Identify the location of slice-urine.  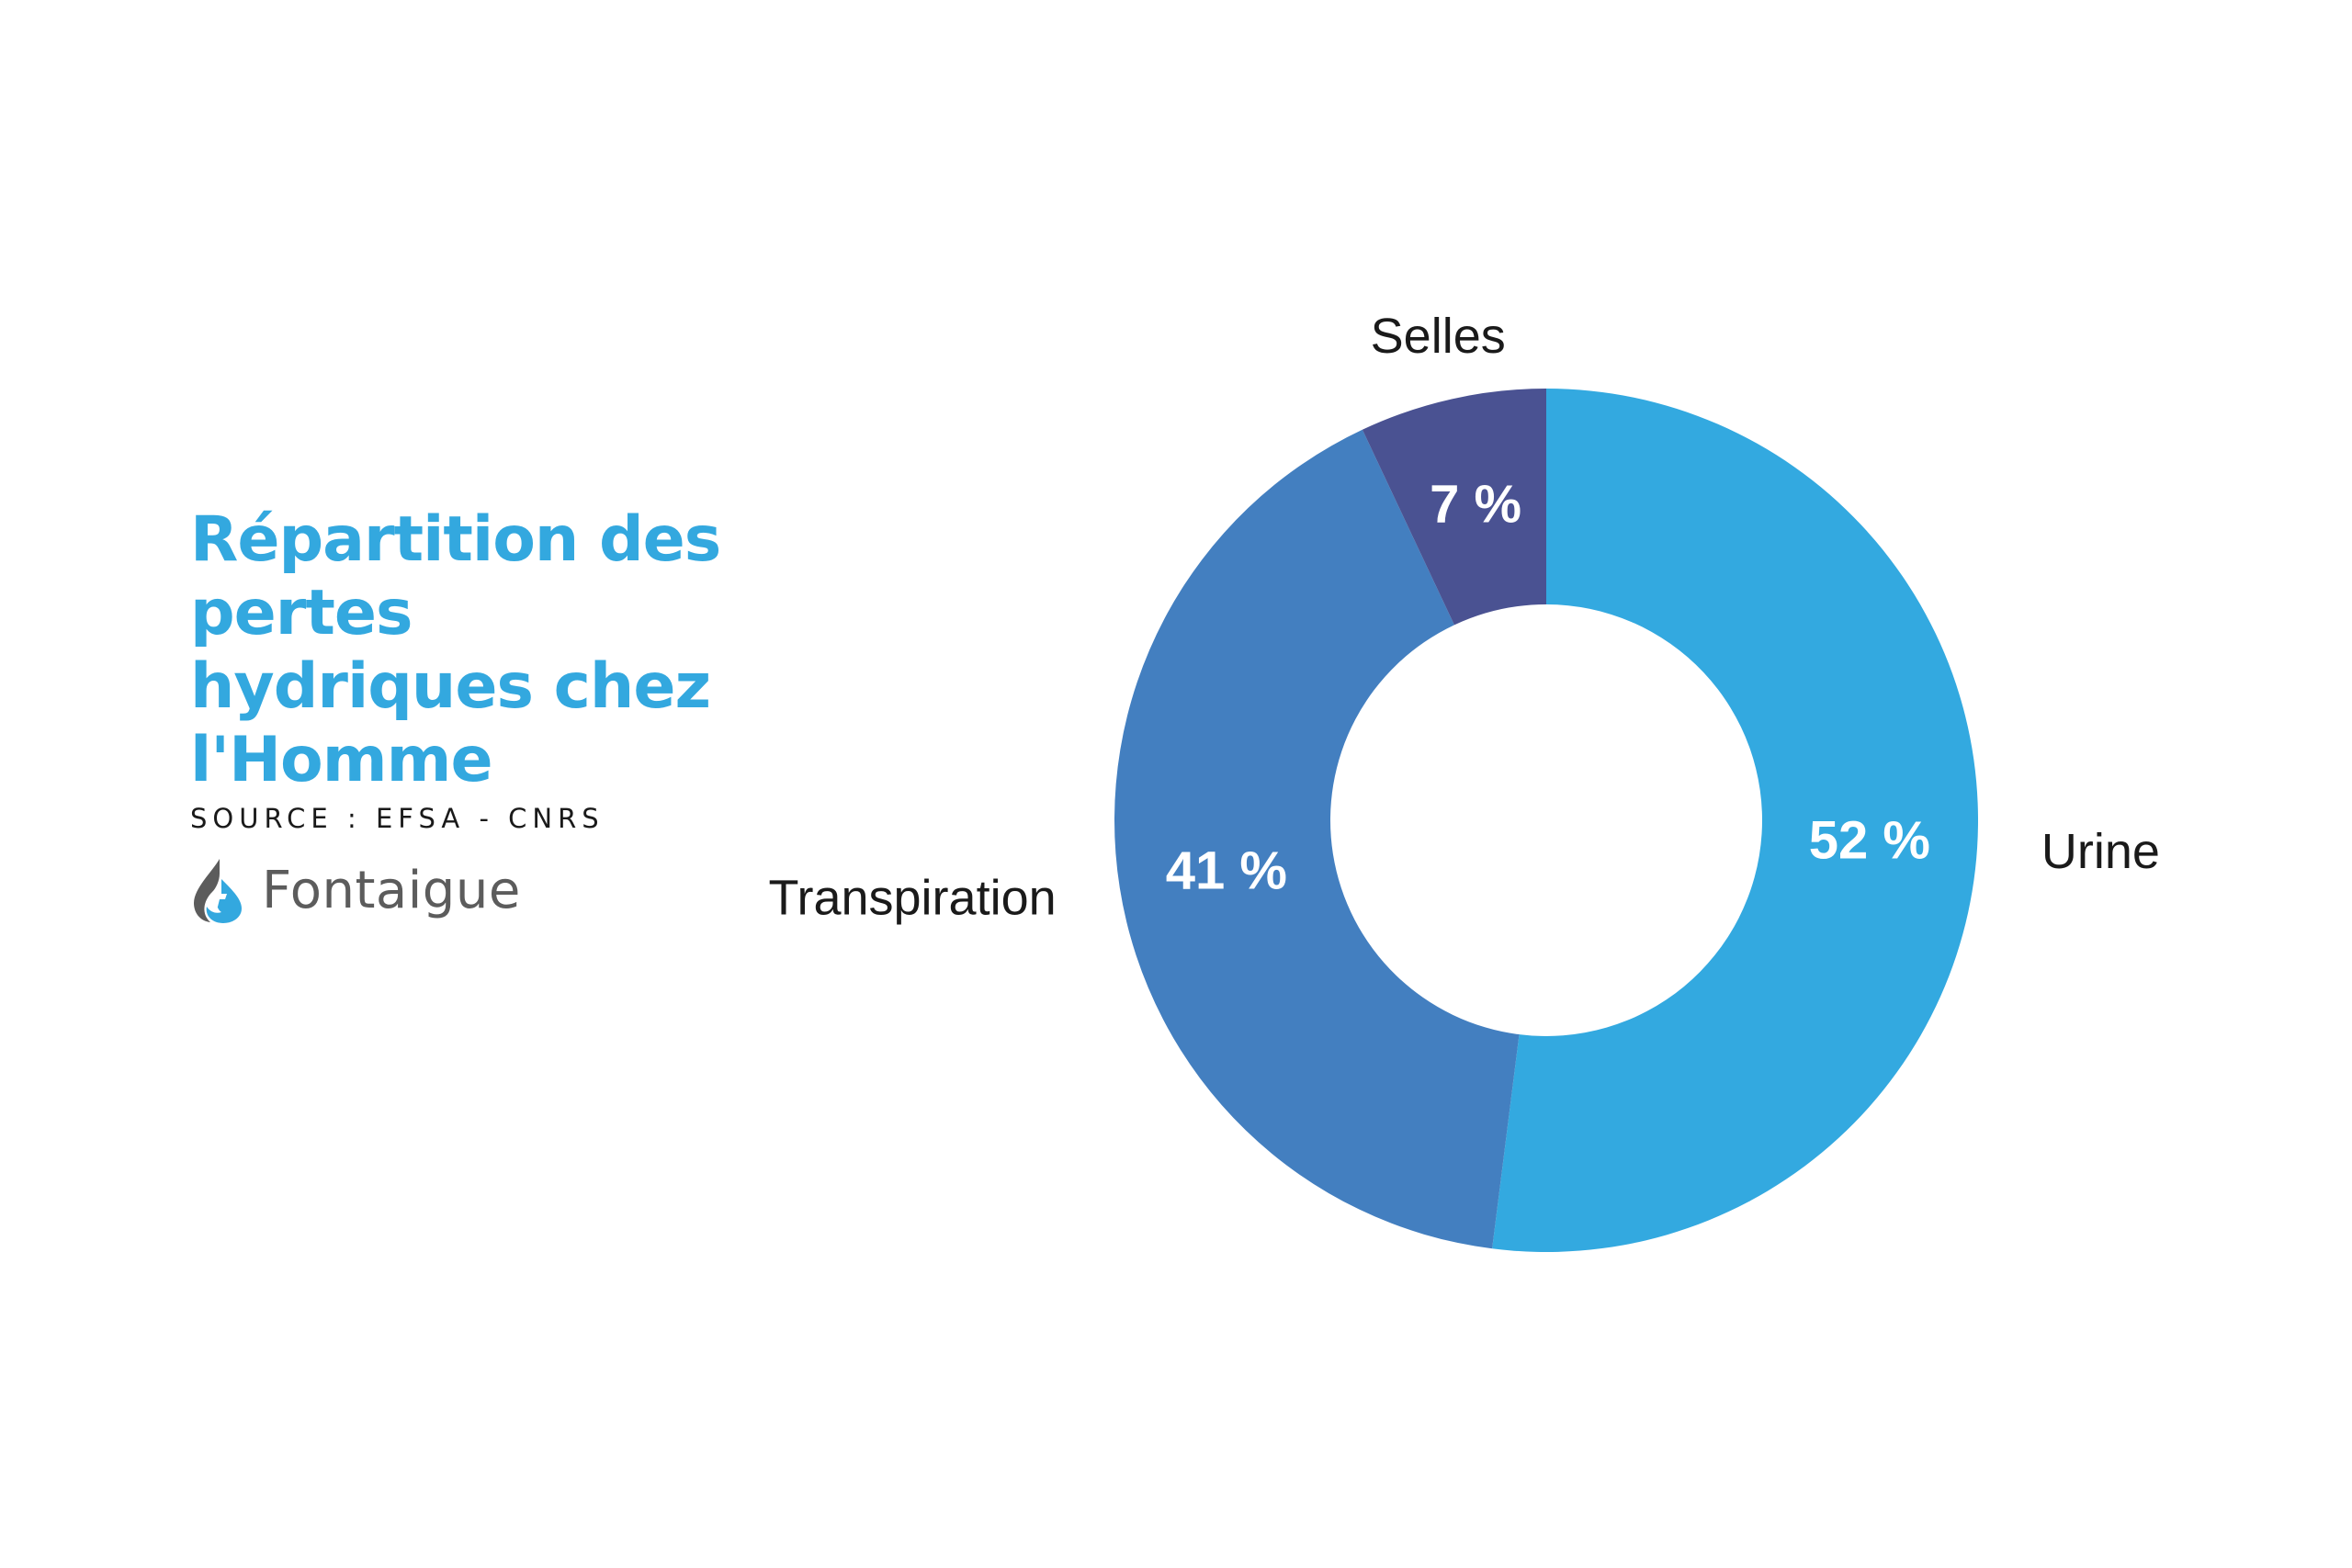
(1735, 820).